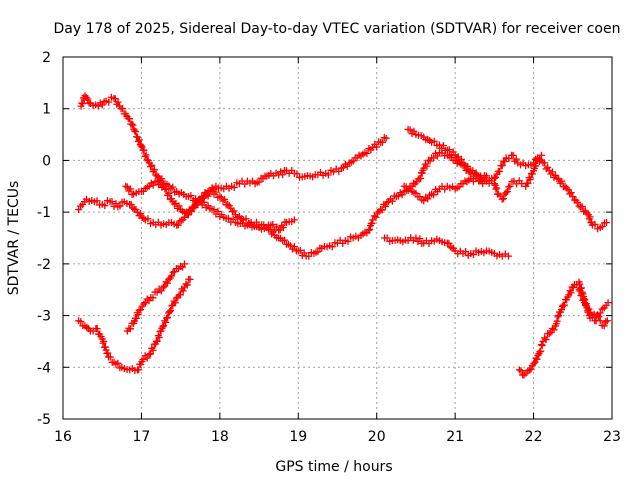 The height and width of the screenshot is (480, 640). Describe the element at coordinates (44, 265) in the screenshot. I see `y-tick-label: -2` at that location.